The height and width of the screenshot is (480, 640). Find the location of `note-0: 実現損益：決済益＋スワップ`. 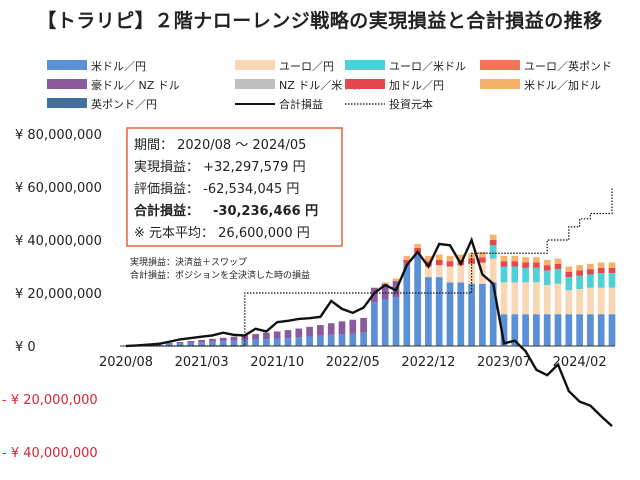

note-0: 実現損益：決済益＋スワップ is located at coordinates (188, 262).